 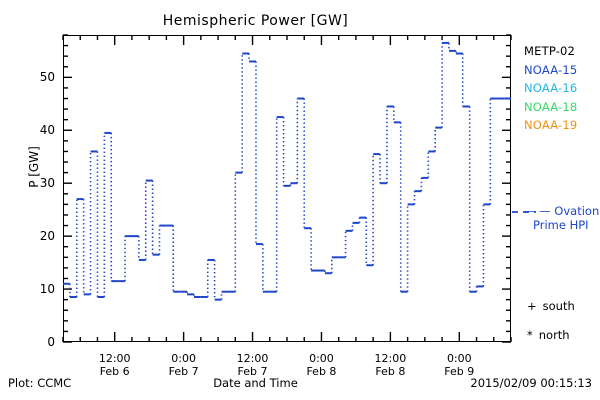 I want to click on x-tick-4: 12:00 Feb 8, so click(x=390, y=365).